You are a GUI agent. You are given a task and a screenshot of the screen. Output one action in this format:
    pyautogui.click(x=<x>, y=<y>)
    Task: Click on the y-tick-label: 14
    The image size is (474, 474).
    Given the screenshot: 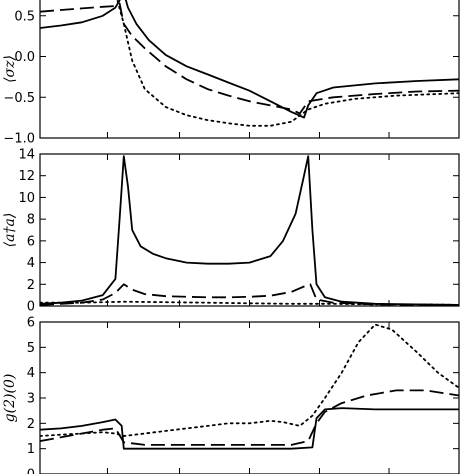 What is the action you would take?
    pyautogui.click(x=26, y=155)
    